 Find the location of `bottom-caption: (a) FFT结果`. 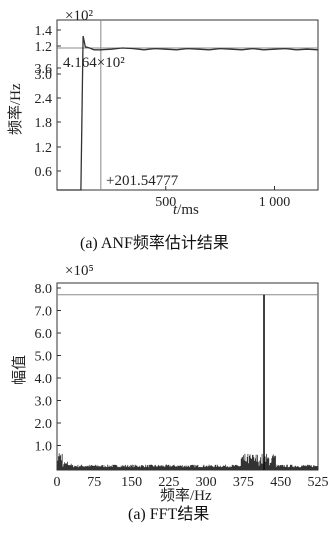

bottom-caption: (a) FFT结果 is located at coordinates (168, 514).